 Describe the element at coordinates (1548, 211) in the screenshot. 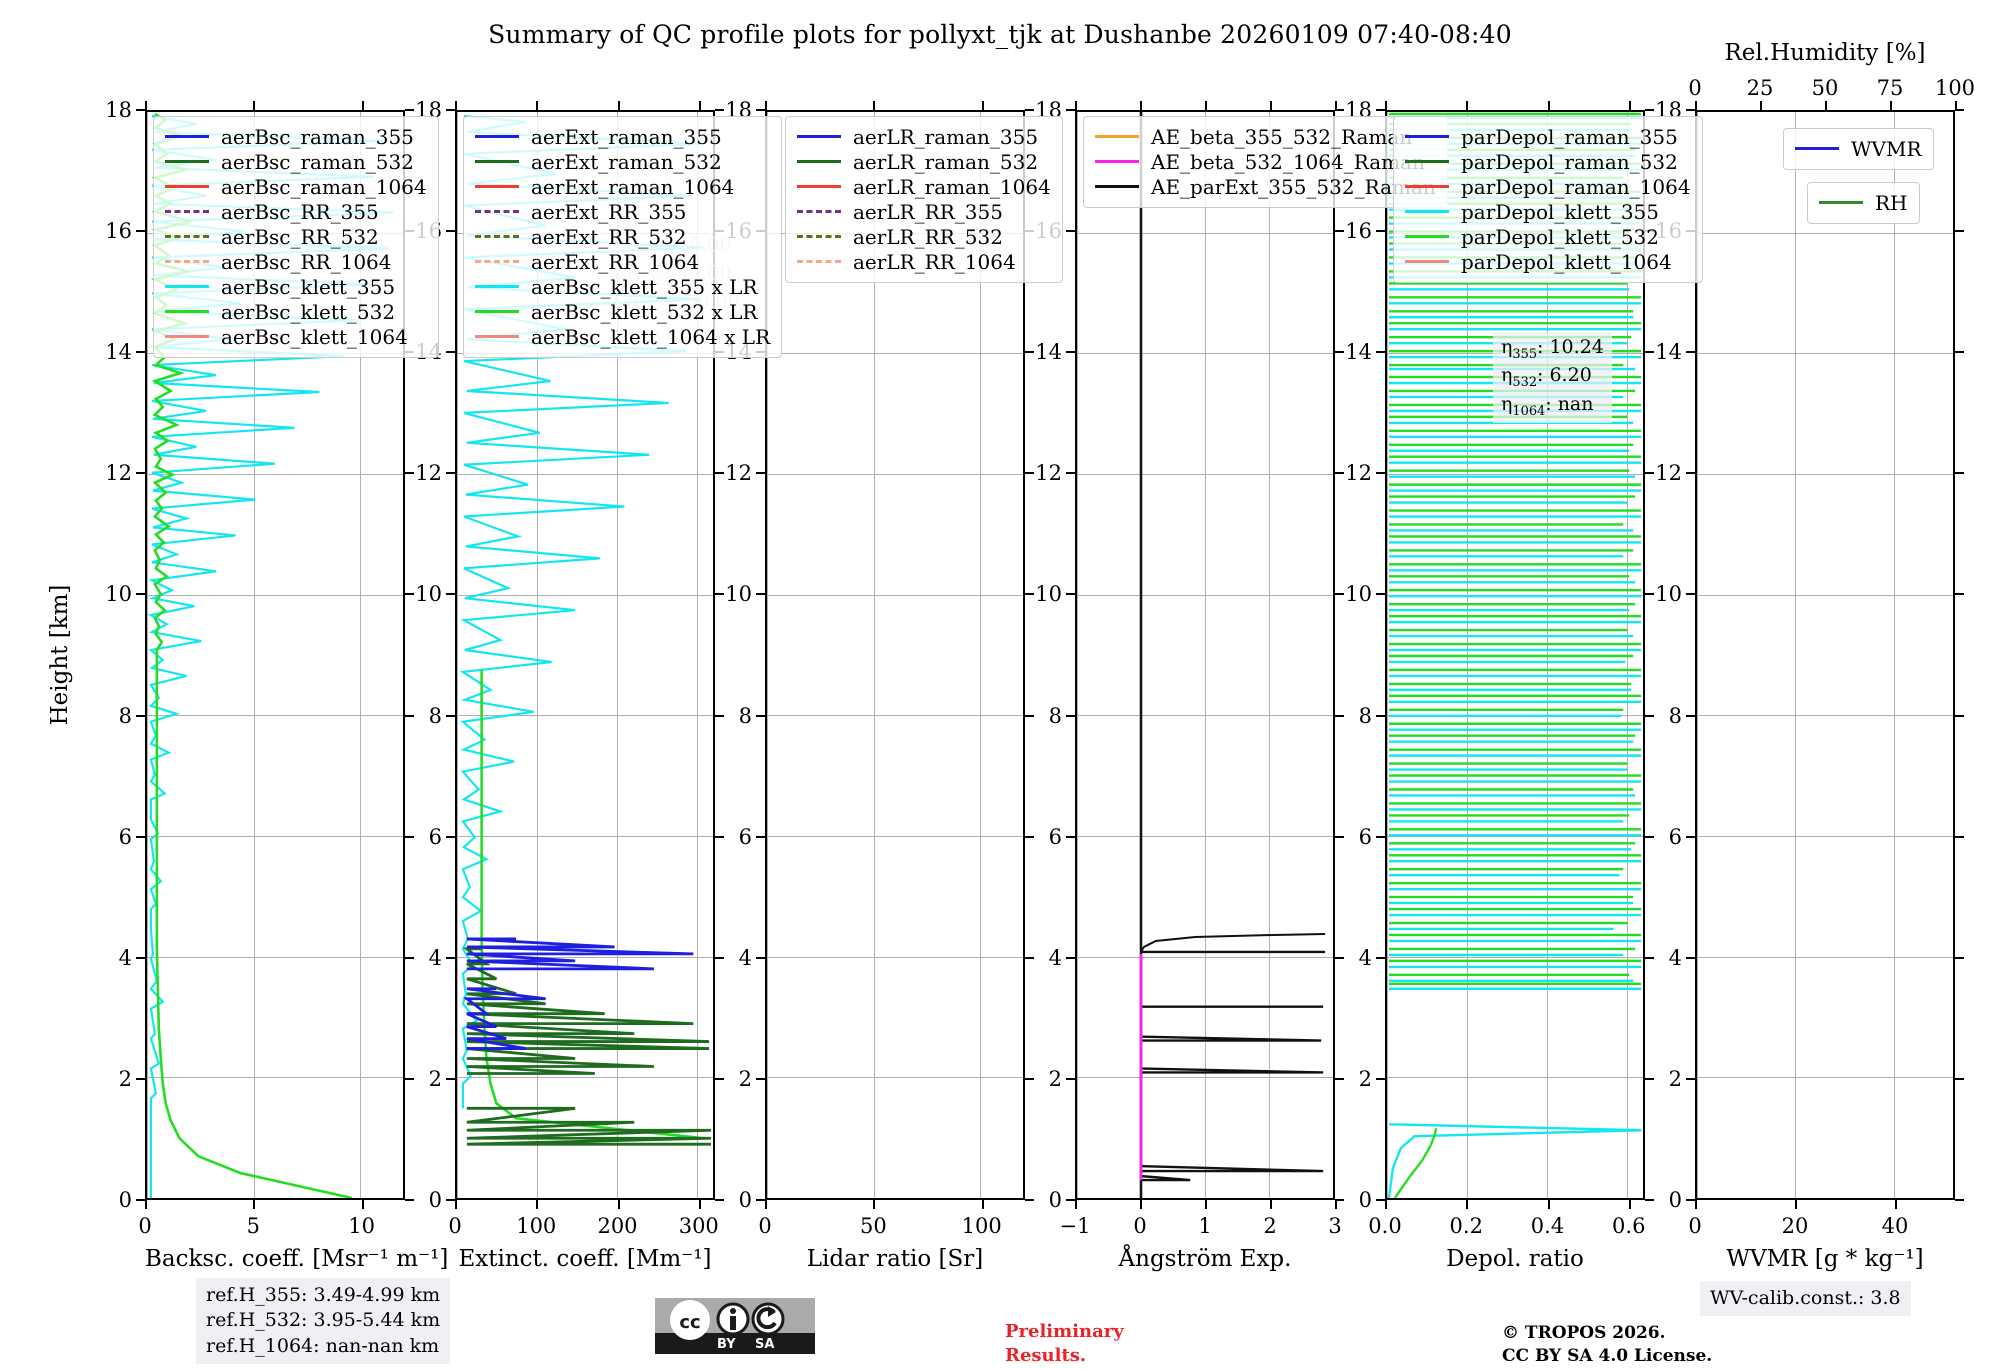

I see `legend-item: parDepol_klett_355` at that location.